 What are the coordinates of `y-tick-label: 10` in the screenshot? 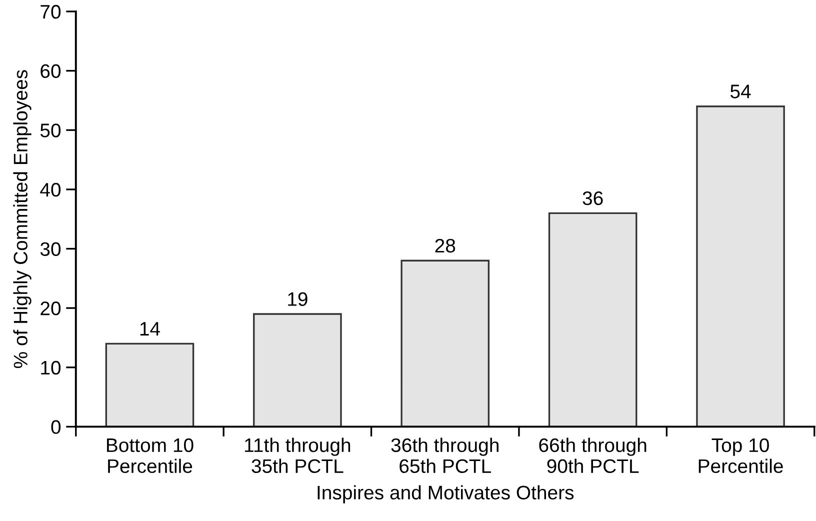 It's located at (51, 367).